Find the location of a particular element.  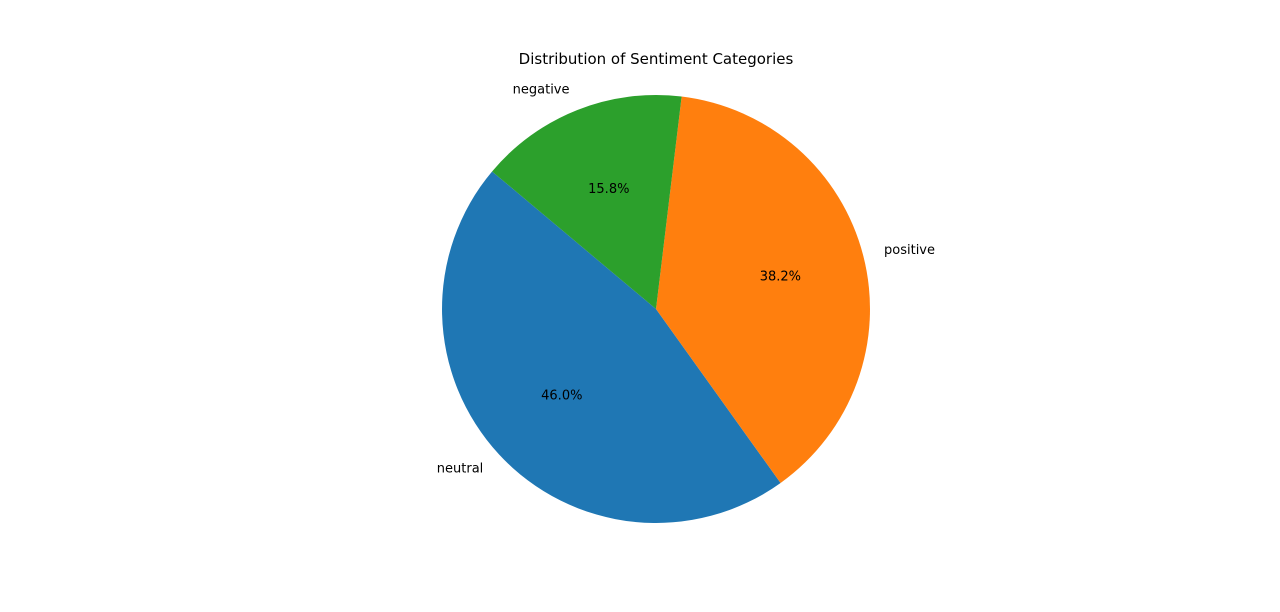

pie-slice-positive is located at coordinates (763, 289).